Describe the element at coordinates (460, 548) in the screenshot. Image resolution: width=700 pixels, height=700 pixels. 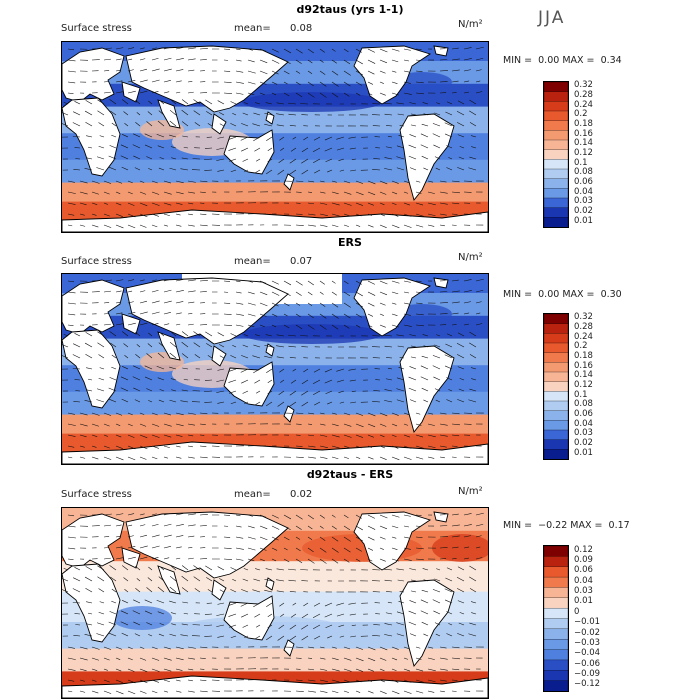
I see `field-blob` at that location.